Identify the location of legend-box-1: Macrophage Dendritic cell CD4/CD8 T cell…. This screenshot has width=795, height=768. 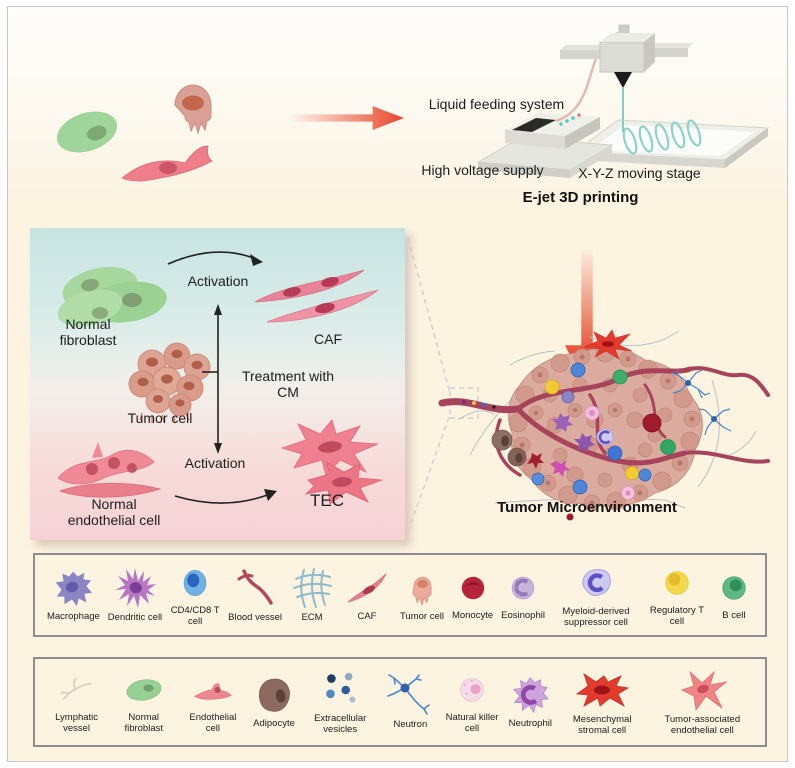
(400, 595).